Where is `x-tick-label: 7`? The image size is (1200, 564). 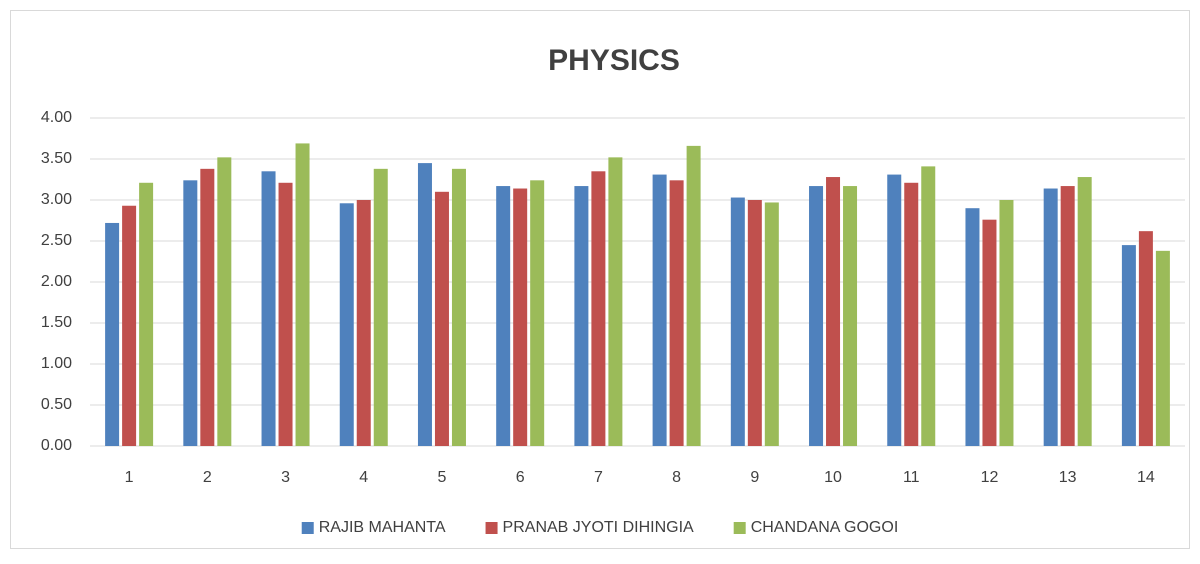 x-tick-label: 7 is located at coordinates (598, 477).